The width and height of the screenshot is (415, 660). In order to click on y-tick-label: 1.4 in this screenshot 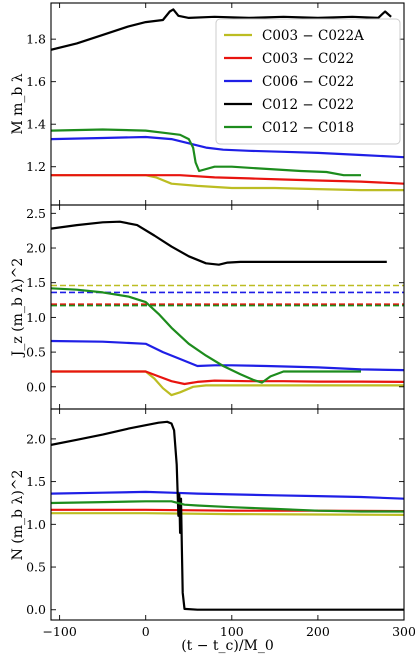, I will do `click(36, 124)`.